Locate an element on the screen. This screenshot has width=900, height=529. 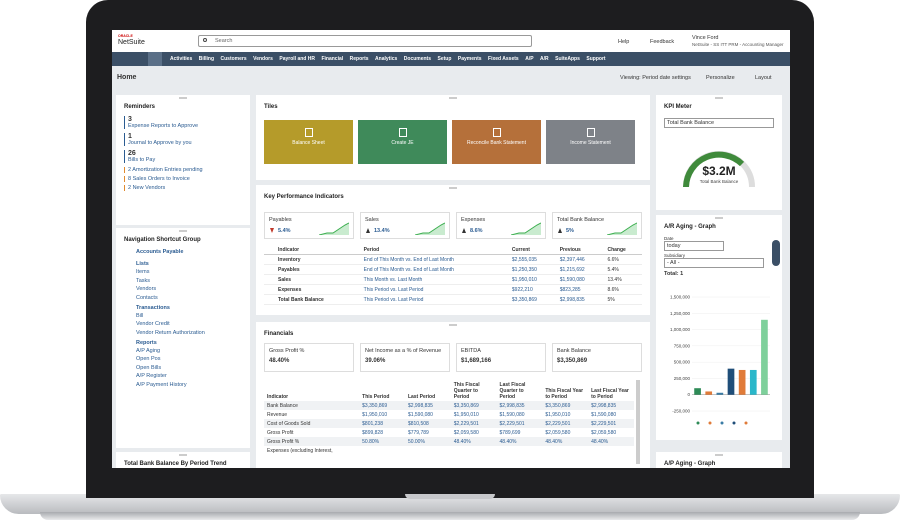
nav-item: Setup is located at coordinates (444, 59).